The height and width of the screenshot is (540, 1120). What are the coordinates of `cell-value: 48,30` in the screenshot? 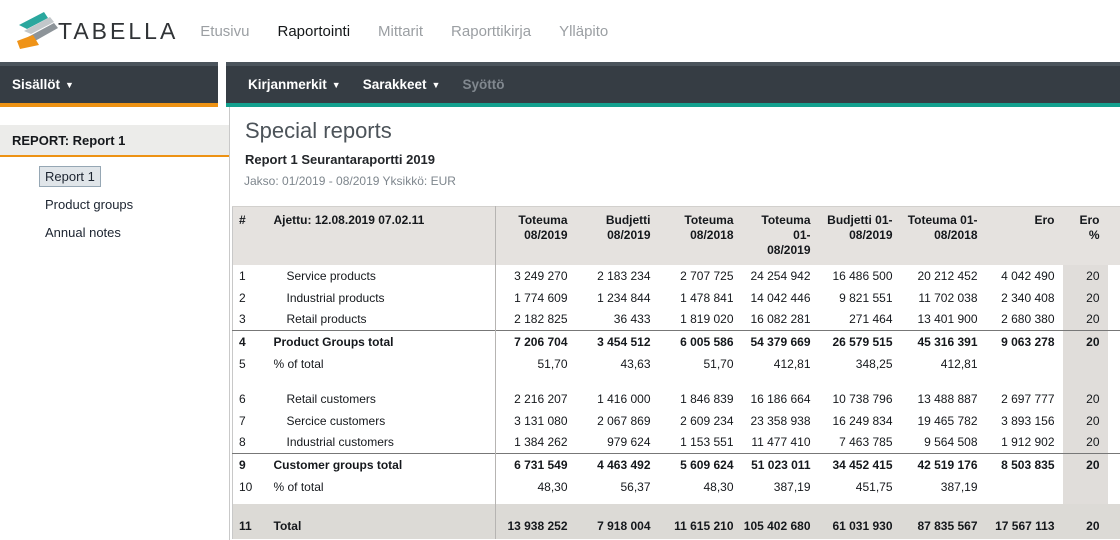 It's located at (718, 486).